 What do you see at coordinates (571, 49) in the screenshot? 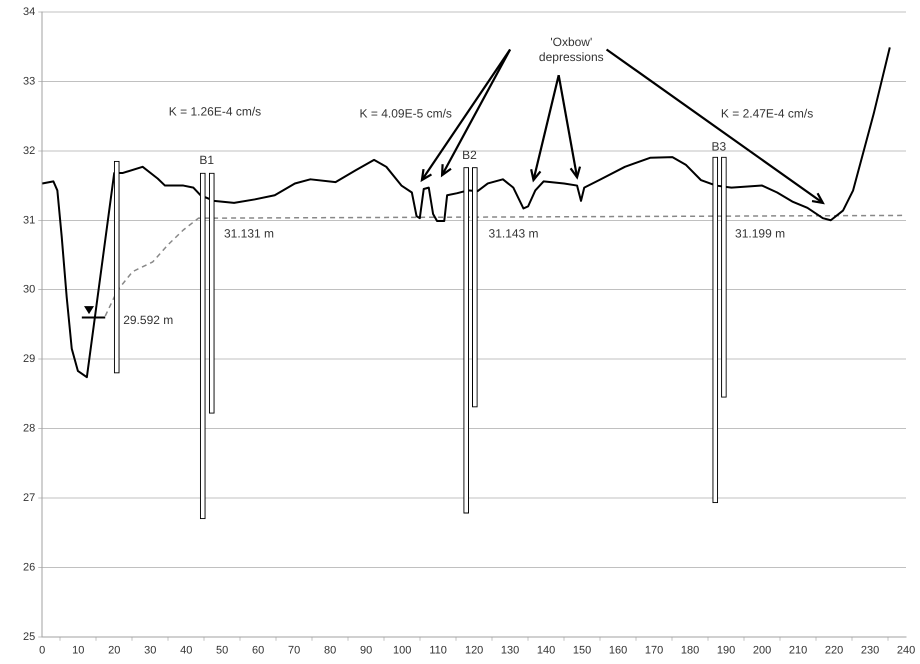
I see `annotation: 'Oxbow' depressions` at bounding box center [571, 49].